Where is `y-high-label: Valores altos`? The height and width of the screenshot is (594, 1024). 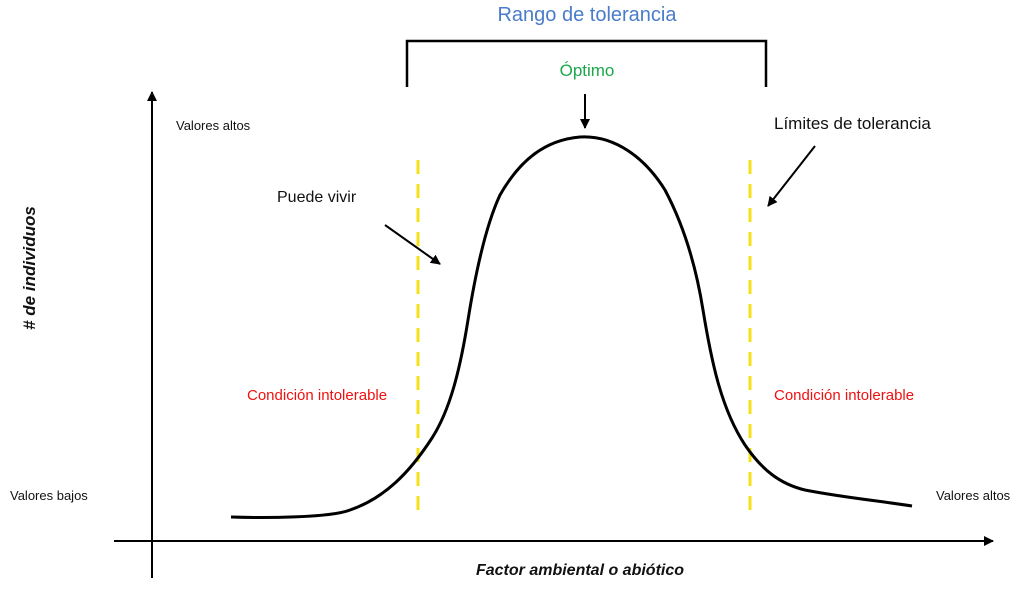 y-high-label: Valores altos is located at coordinates (213, 125).